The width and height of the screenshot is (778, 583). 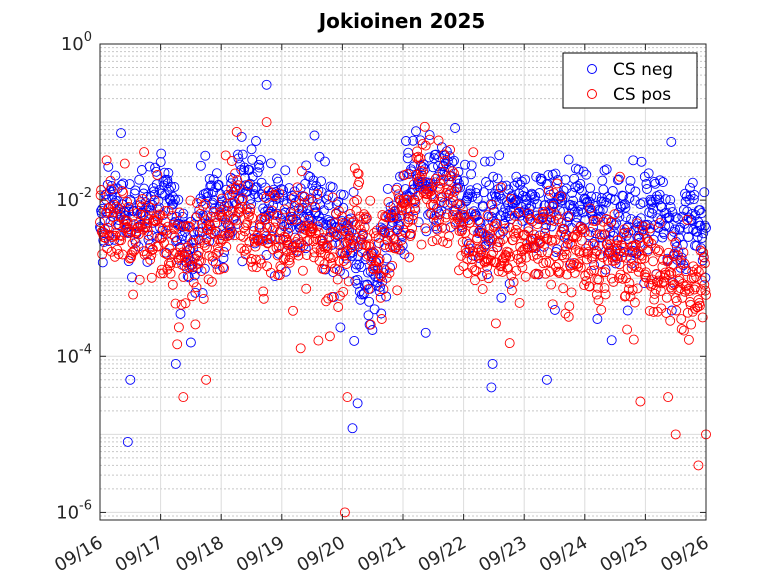 I want to click on legend-marker-cs-pos, so click(x=592, y=94).